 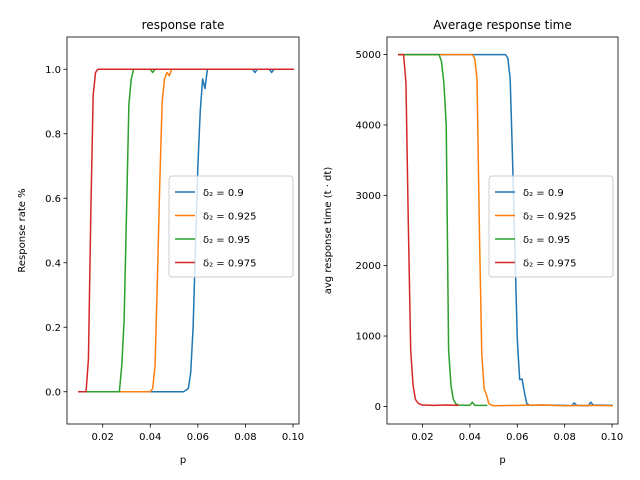 What do you see at coordinates (368, 196) in the screenshot?
I see `y-tick-label: 3000` at bounding box center [368, 196].